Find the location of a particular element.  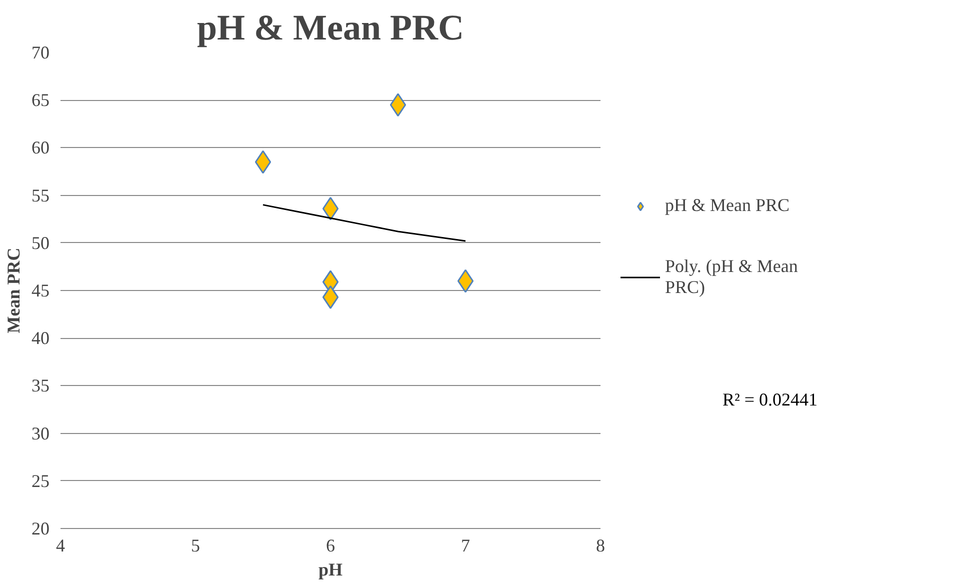

y-tick-label: 50 is located at coordinates (41, 242).